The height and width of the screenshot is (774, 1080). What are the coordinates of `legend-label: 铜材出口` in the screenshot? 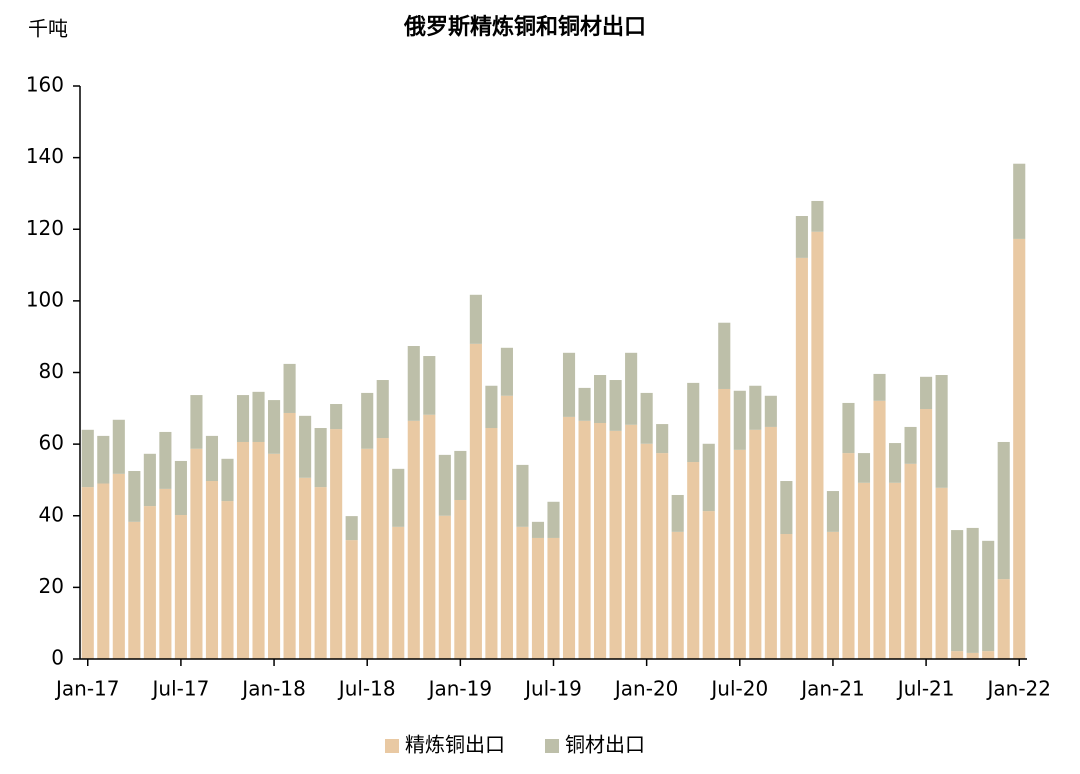 It's located at (605, 745).